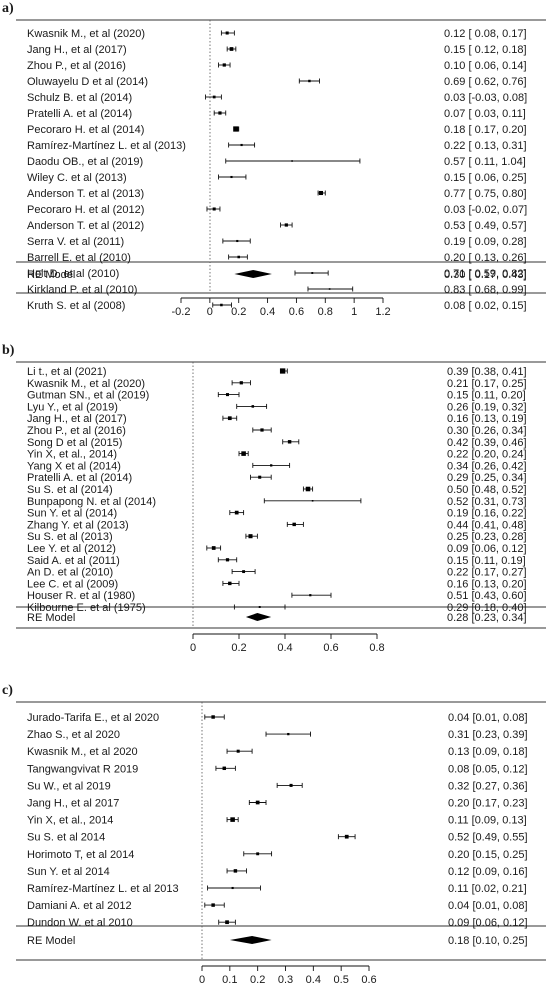  I want to click on study-ci-text: 0.51 [0.43, 0.60], so click(487, 596).